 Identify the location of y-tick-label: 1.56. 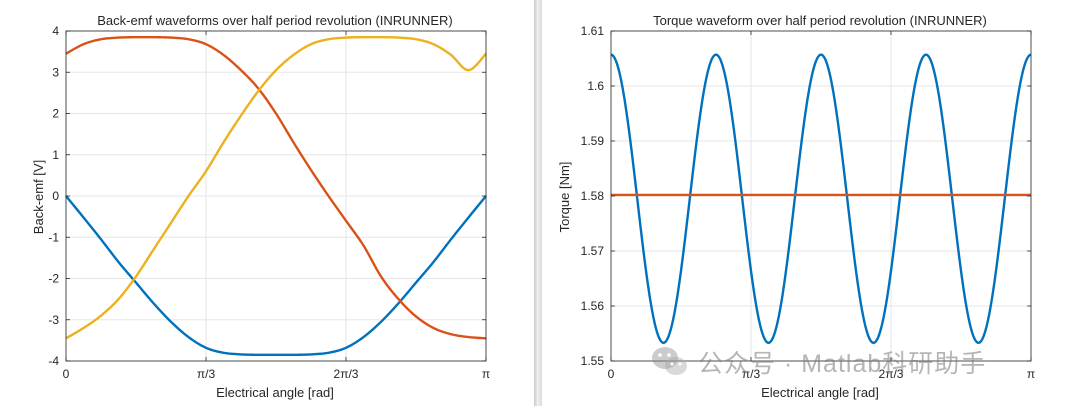
(593, 306).